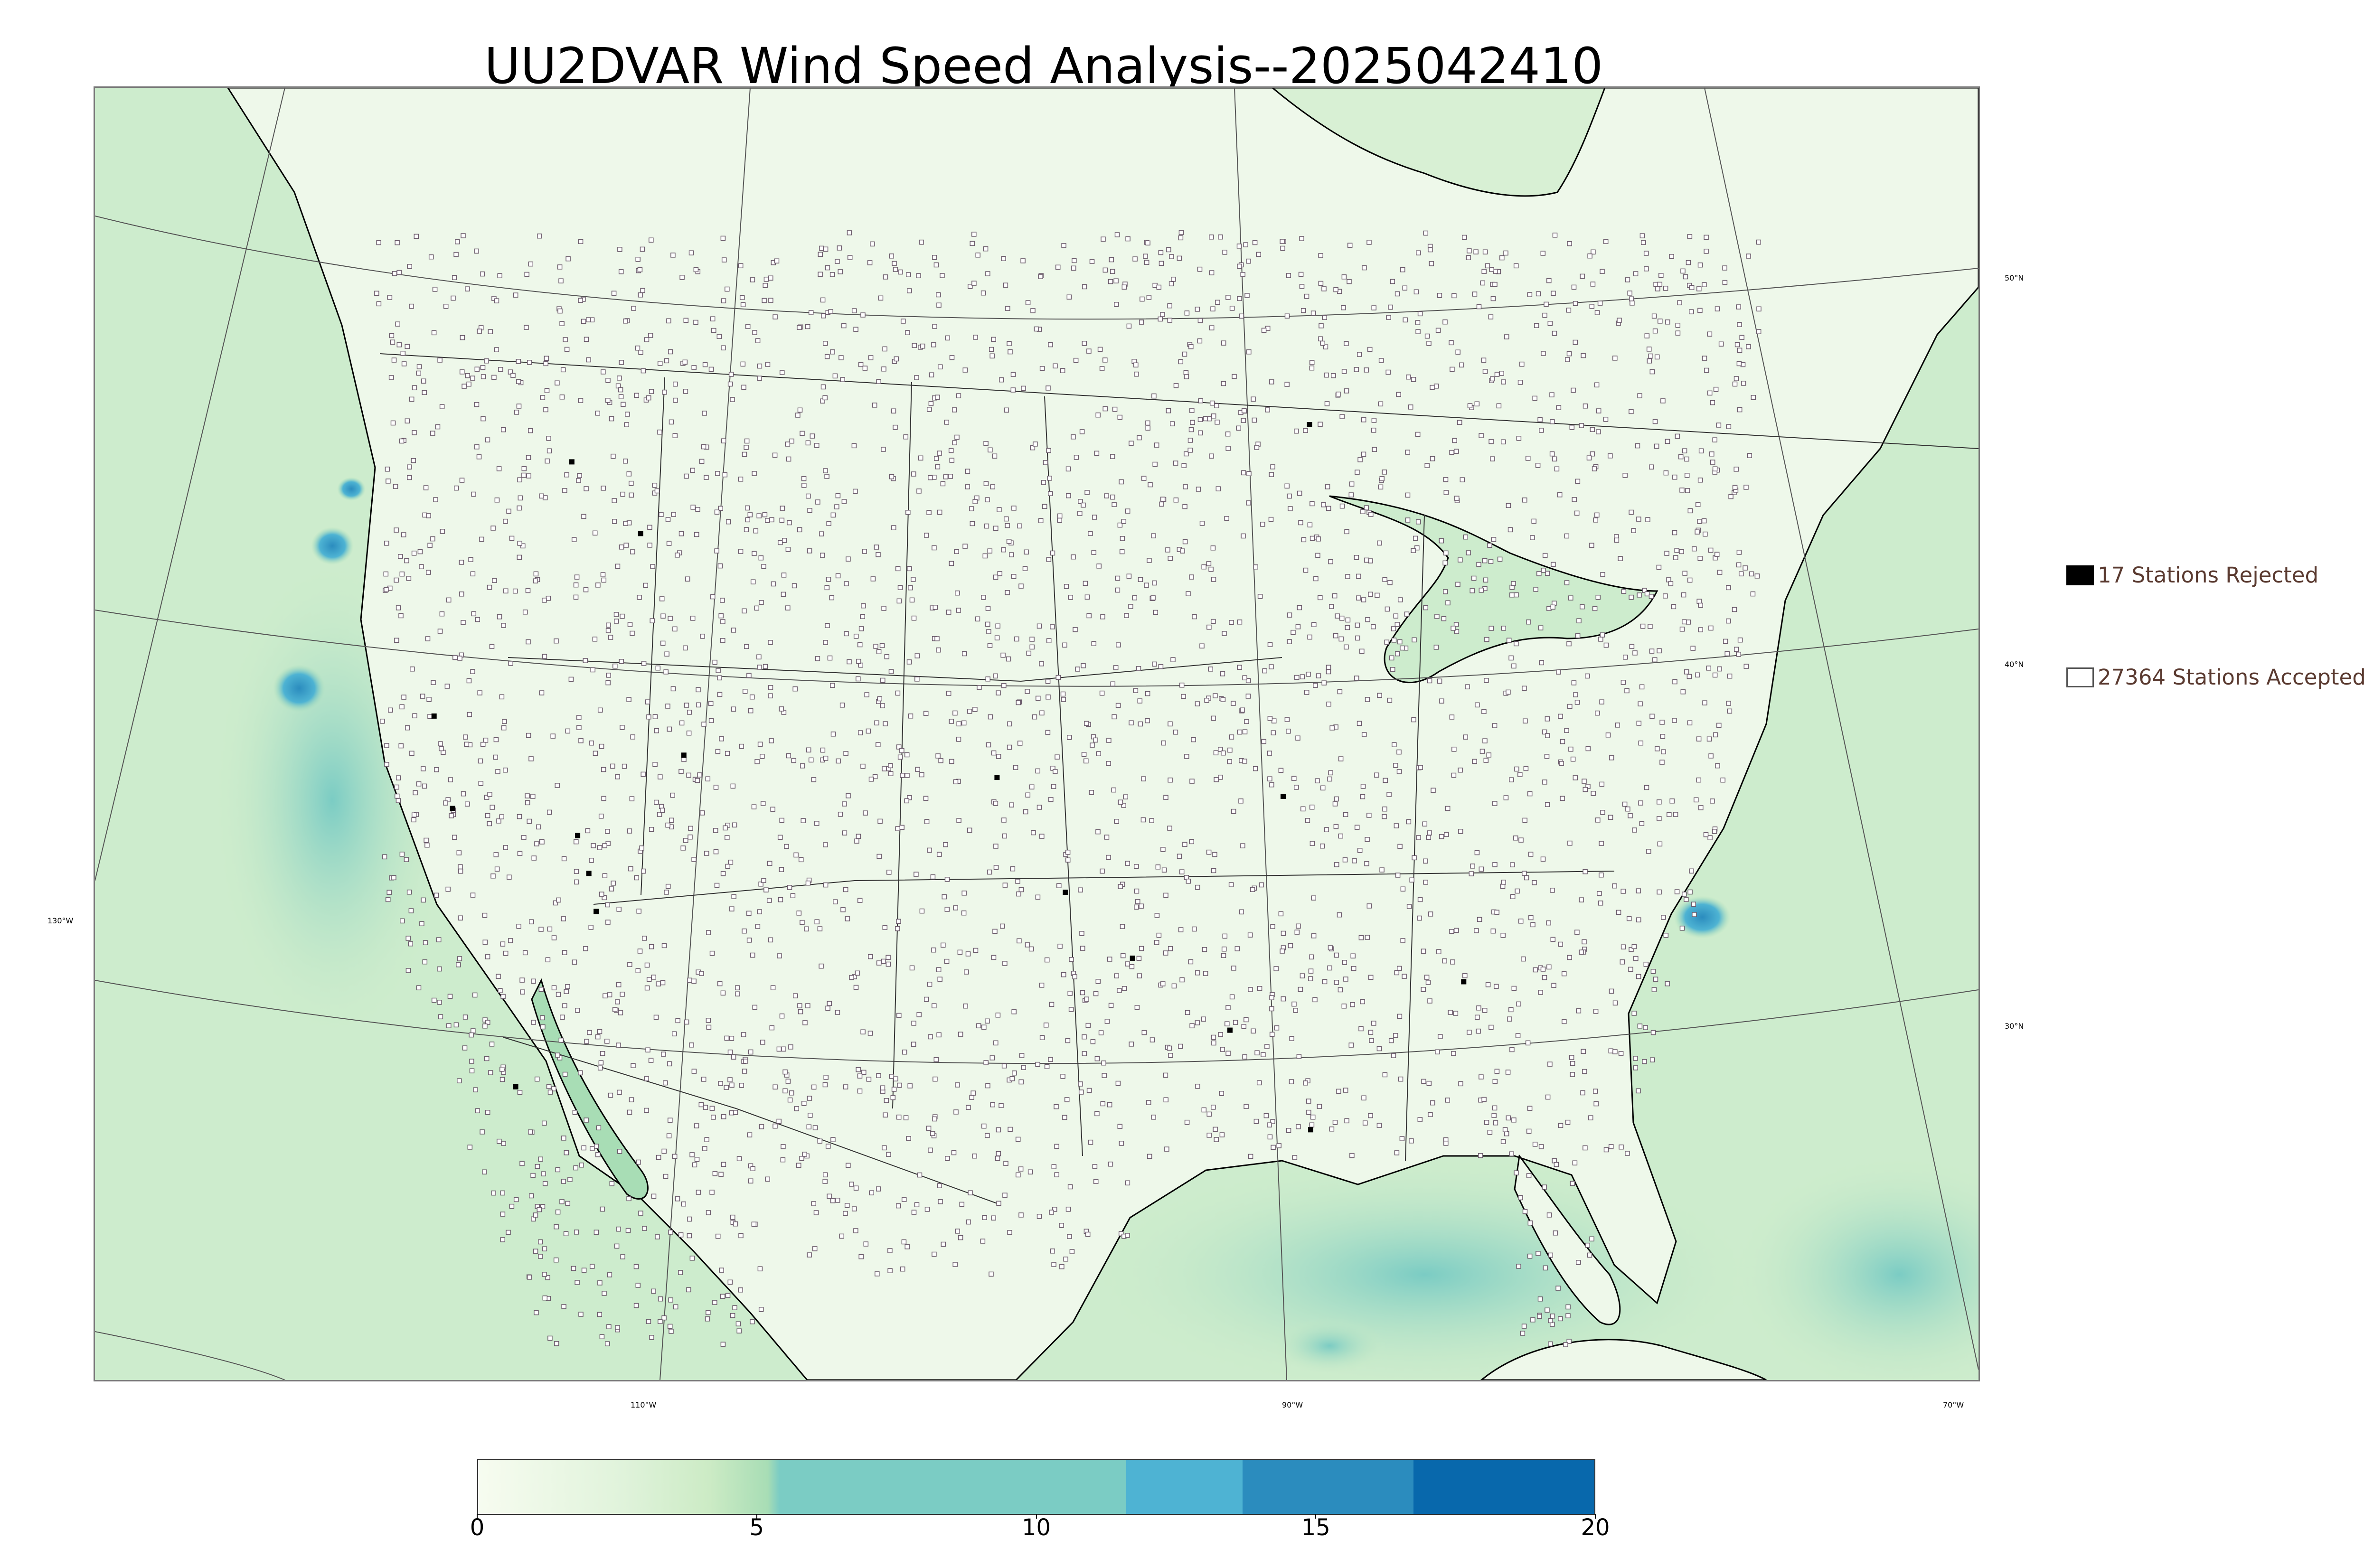  I want to click on colorbar-tick-label: 5, so click(756, 1528).